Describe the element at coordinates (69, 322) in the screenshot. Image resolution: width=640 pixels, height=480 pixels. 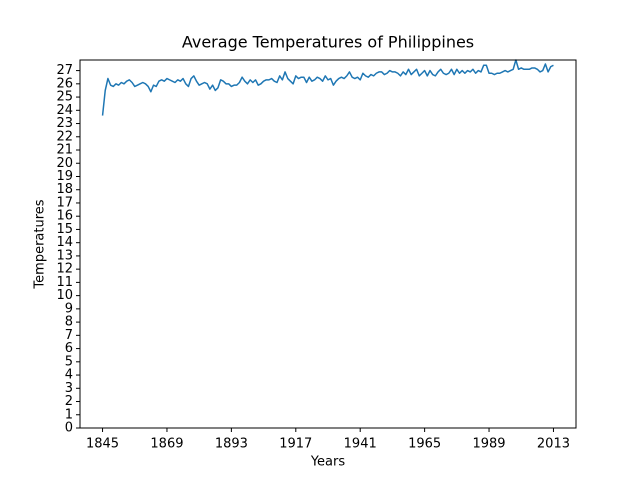
I see `y-tick-label: 8` at that location.